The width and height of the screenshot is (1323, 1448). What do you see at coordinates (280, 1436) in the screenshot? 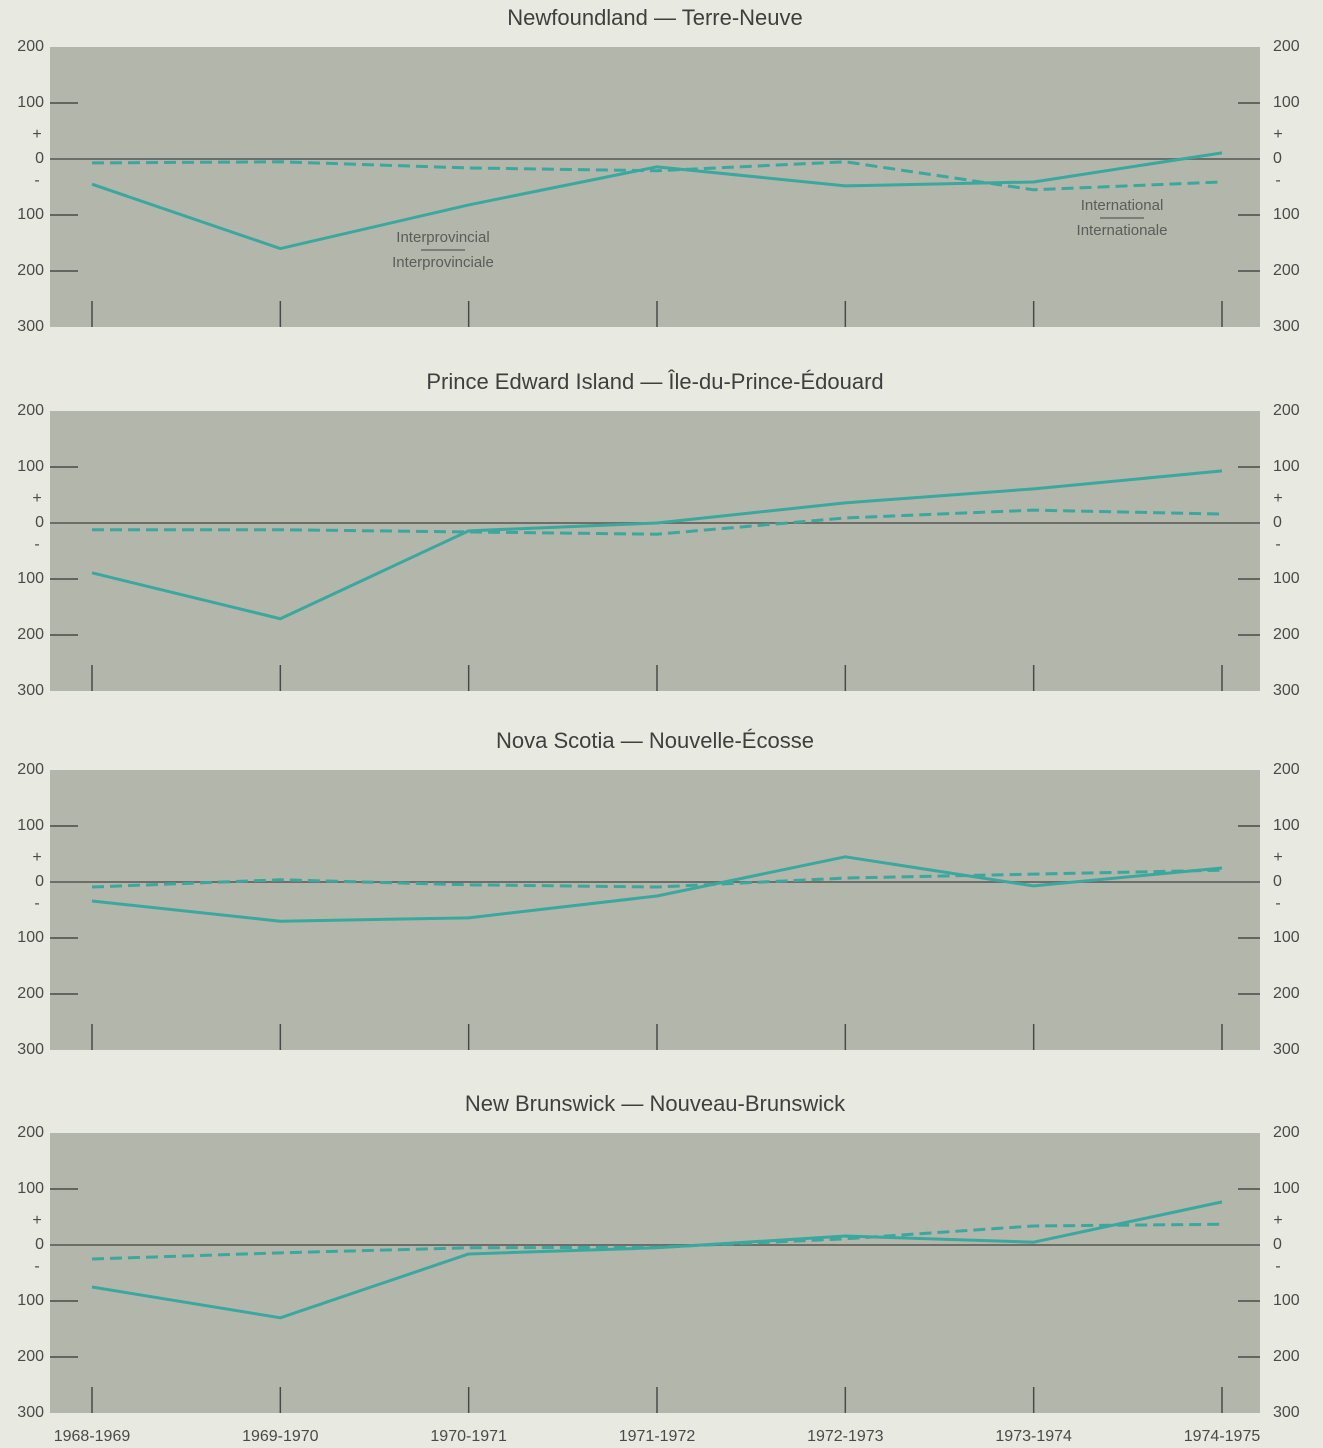
I see `x-tick-label: 1969-1970` at bounding box center [280, 1436].